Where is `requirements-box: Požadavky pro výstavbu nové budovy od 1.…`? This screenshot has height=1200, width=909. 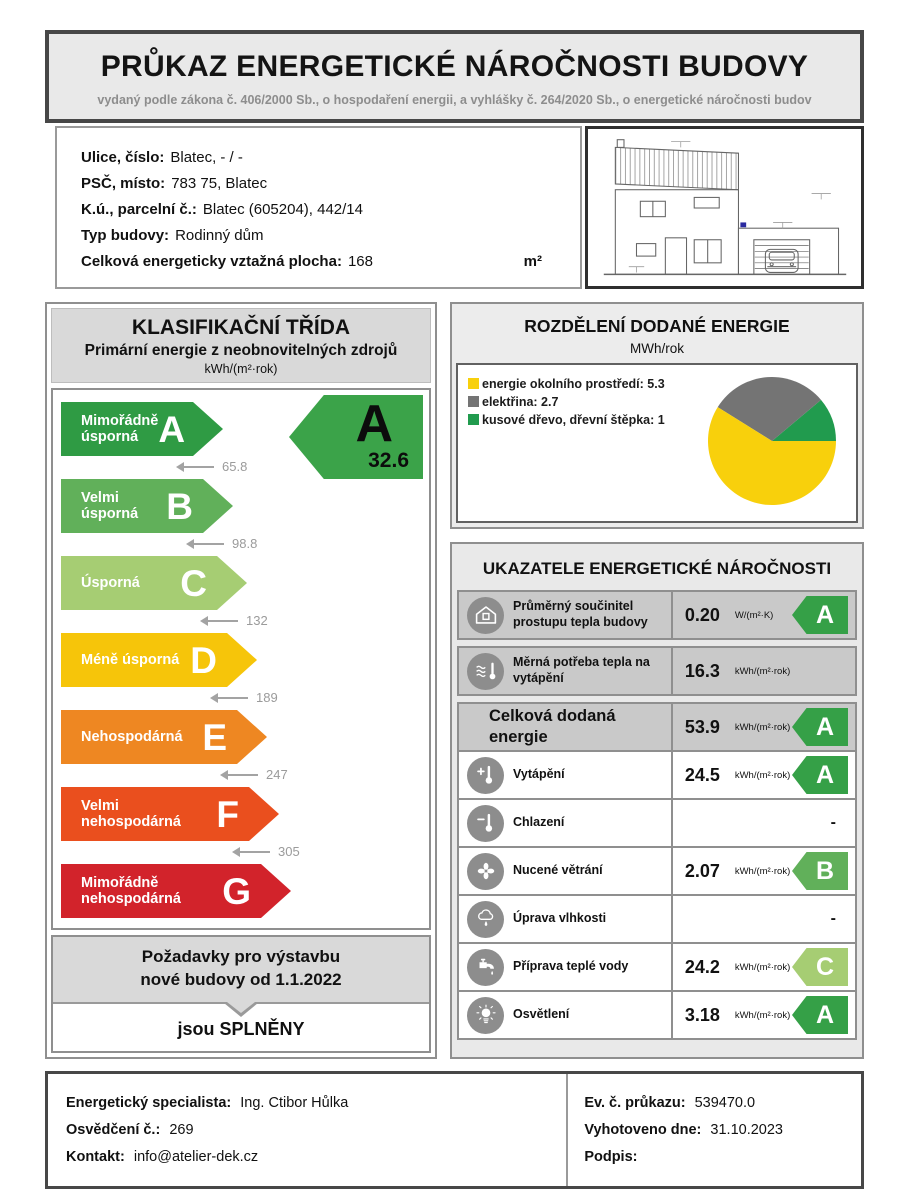 requirements-box: Požadavky pro výstavbu nové budovy od 1.… is located at coordinates (241, 994).